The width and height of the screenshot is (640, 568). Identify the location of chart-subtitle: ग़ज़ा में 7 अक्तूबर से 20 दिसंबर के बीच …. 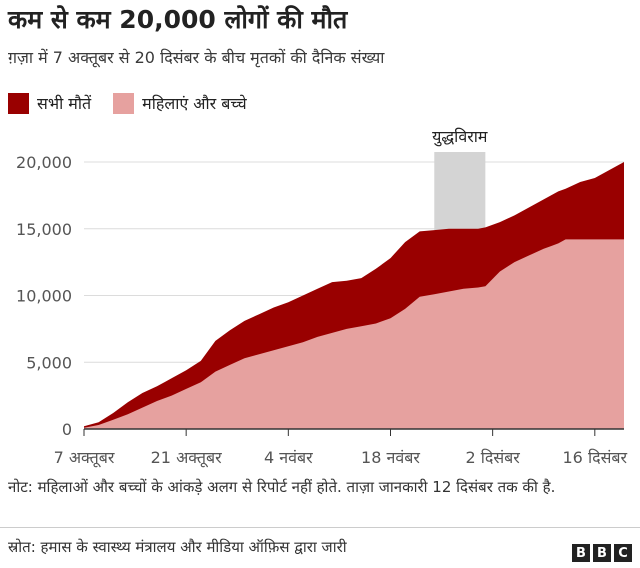
(196, 57).